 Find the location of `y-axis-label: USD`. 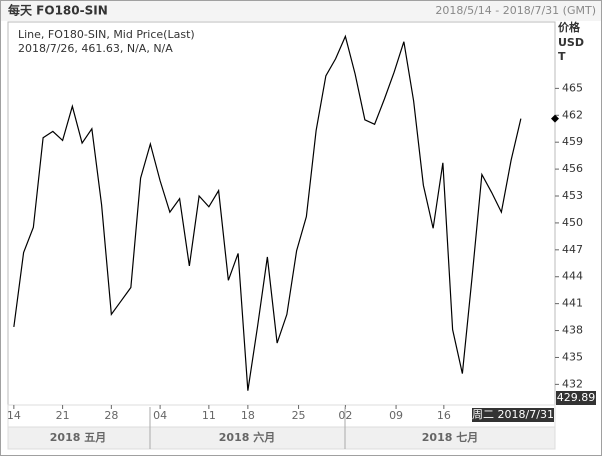

y-axis-label: USD is located at coordinates (571, 42).